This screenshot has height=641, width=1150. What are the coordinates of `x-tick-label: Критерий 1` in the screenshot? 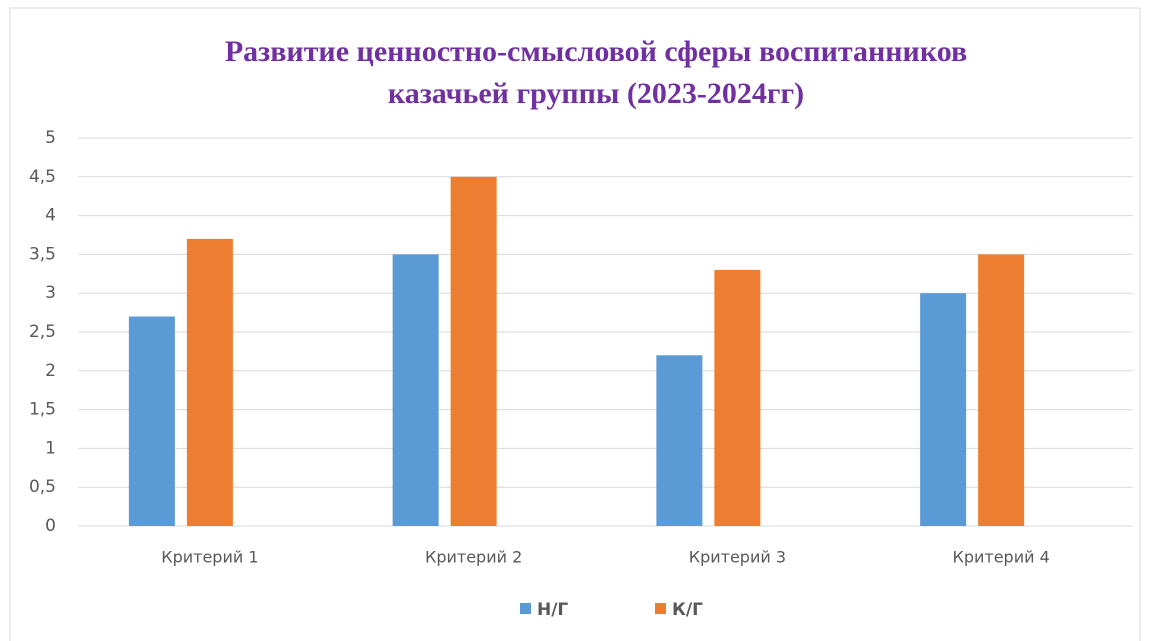 It's located at (209, 557).